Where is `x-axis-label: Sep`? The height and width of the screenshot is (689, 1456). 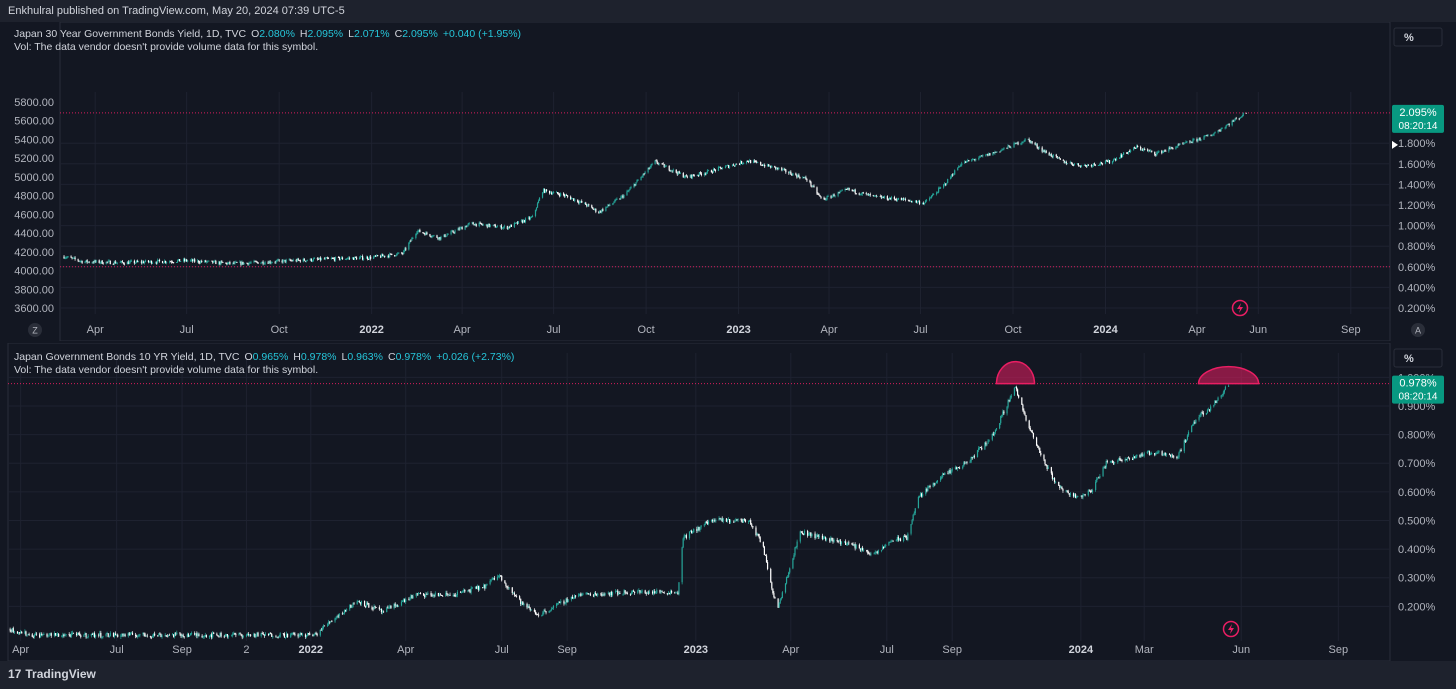
x-axis-label: Sep is located at coordinates (182, 650).